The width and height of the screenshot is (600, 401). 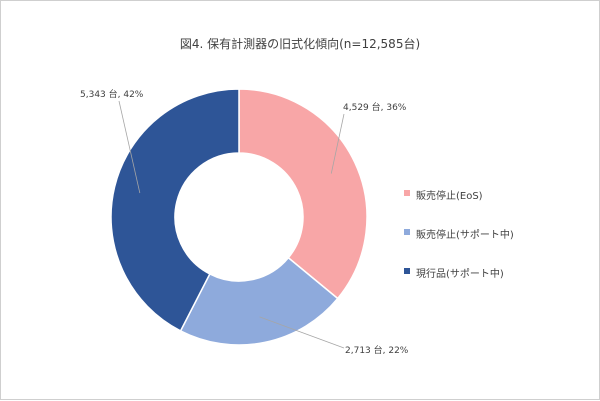 What do you see at coordinates (449, 196) in the screenshot?
I see `legend-label: 販売停止(EoS)` at bounding box center [449, 196].